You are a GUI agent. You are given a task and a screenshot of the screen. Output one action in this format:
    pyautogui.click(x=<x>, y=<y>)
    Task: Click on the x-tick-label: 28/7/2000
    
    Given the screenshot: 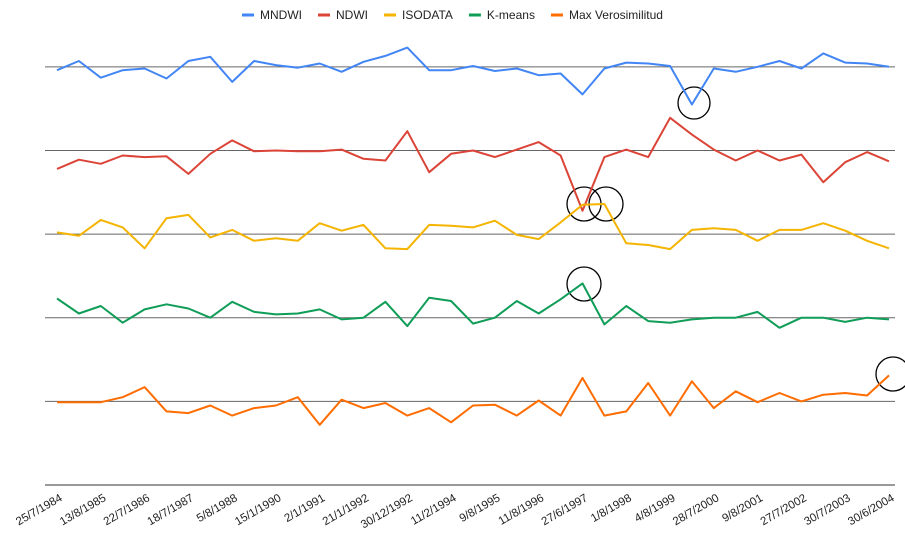 What is the action you would take?
    pyautogui.click(x=696, y=510)
    